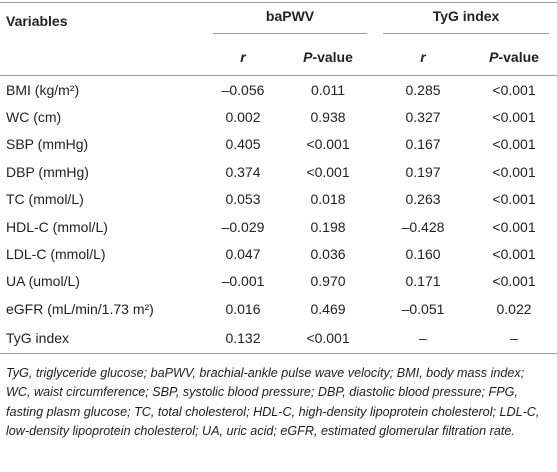 The image size is (557, 472). I want to click on row-label: TC (mmol/L), so click(45, 199).